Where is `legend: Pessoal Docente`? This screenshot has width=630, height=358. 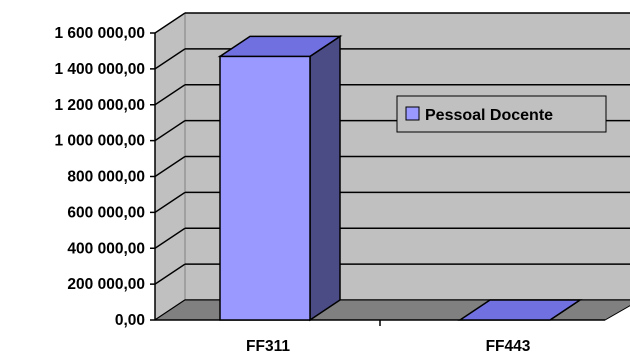
legend: Pessoal Docente is located at coordinates (501, 114).